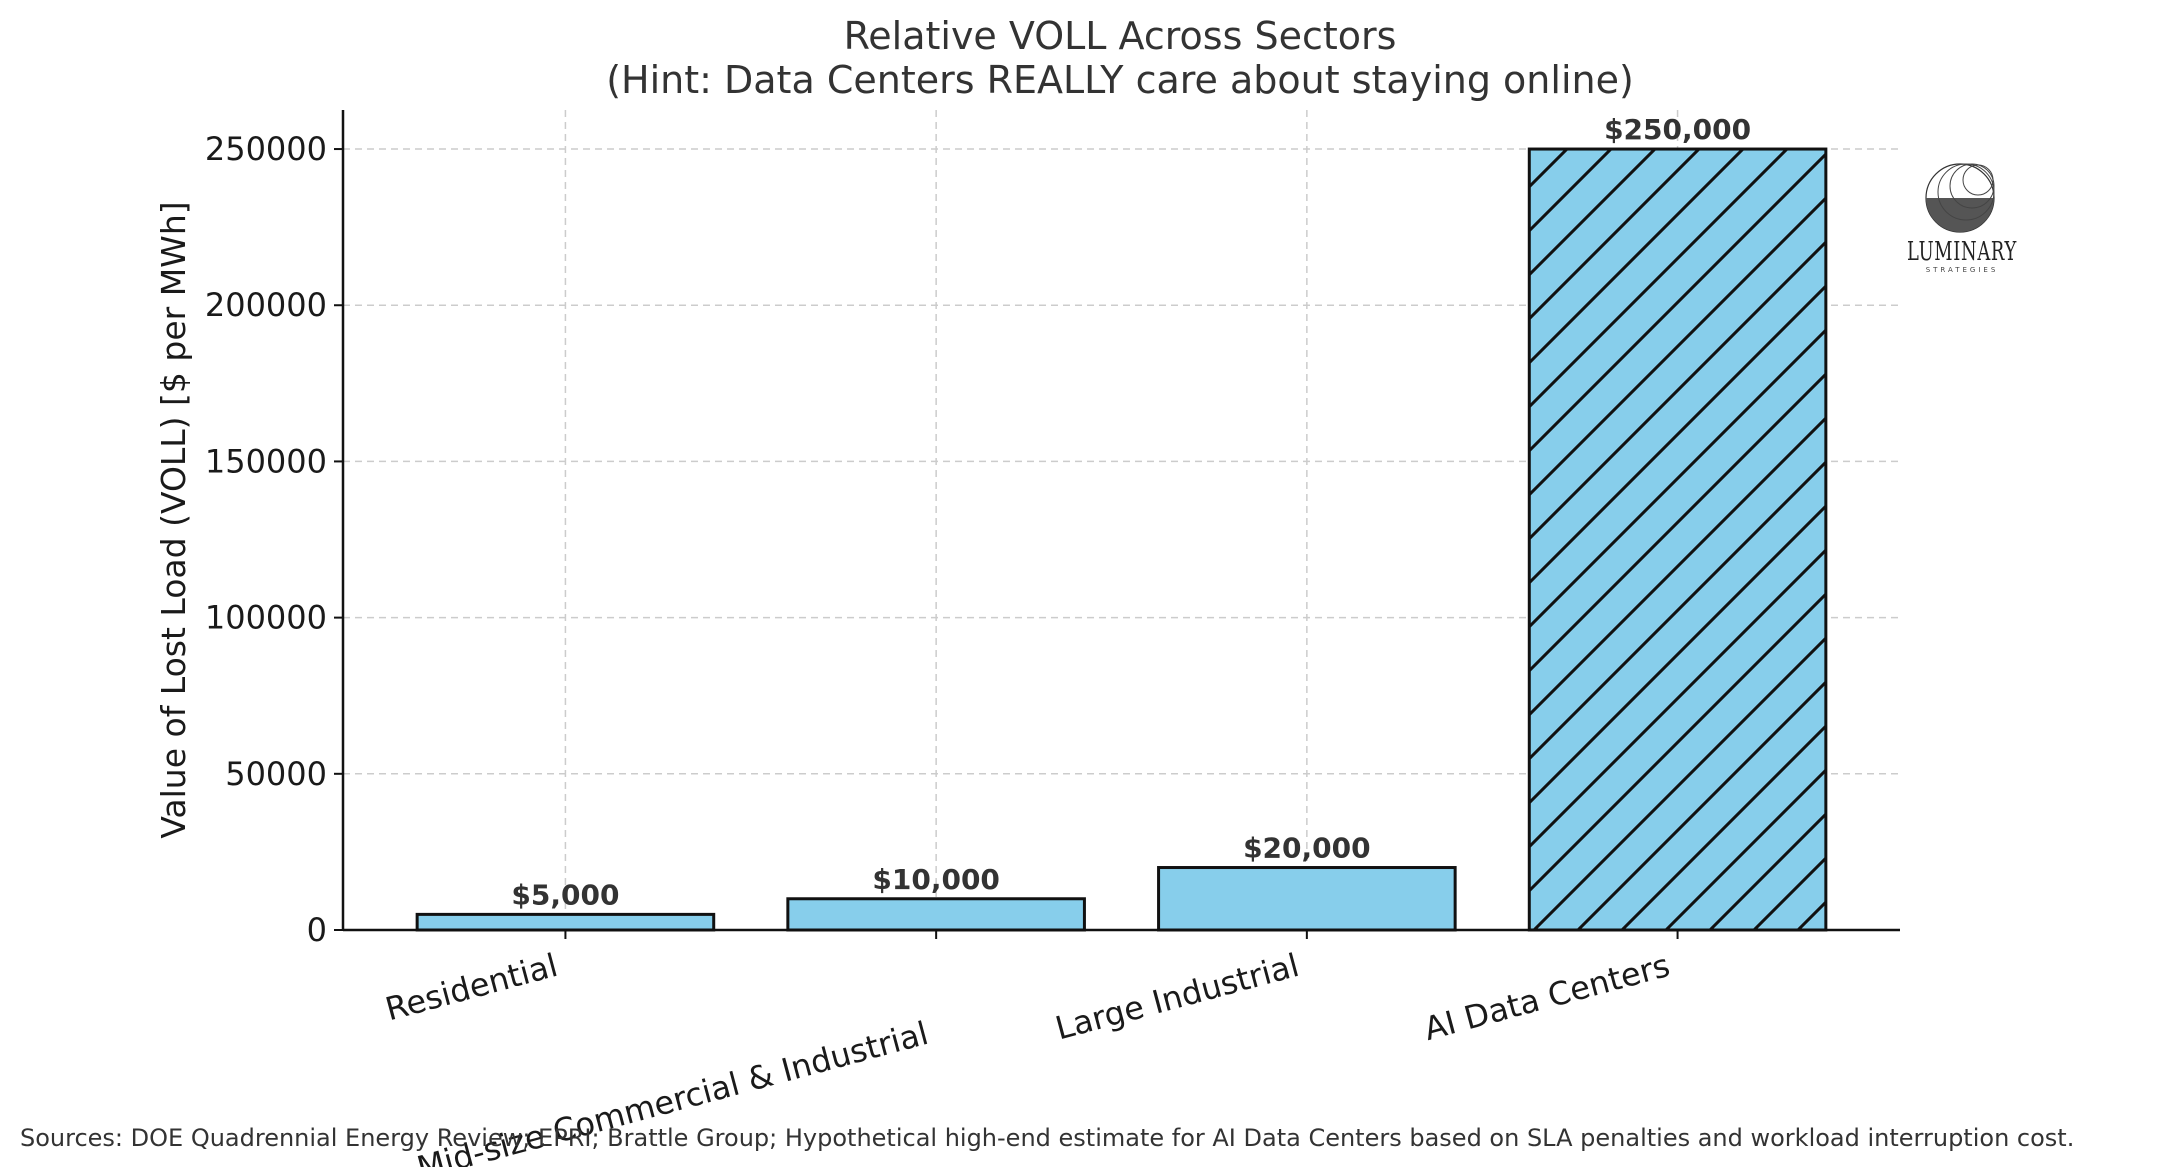 This screenshot has height=1167, width=2183. I want to click on chart-title-line1: Relative VOLL Across Sectors, so click(1120, 36).